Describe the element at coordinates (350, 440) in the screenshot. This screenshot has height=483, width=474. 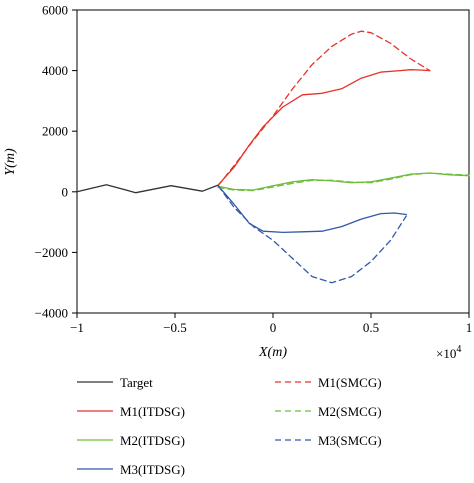
I see `legend-label: M3(SMCG)` at that location.